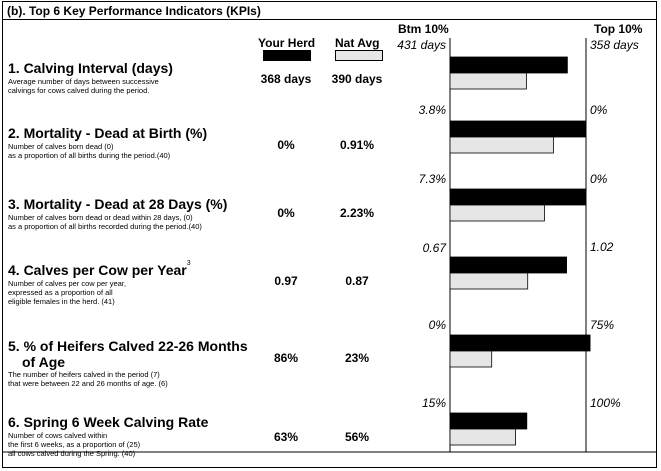  Describe the element at coordinates (437, 325) in the screenshot. I see `btm-10-label: 0%` at that location.